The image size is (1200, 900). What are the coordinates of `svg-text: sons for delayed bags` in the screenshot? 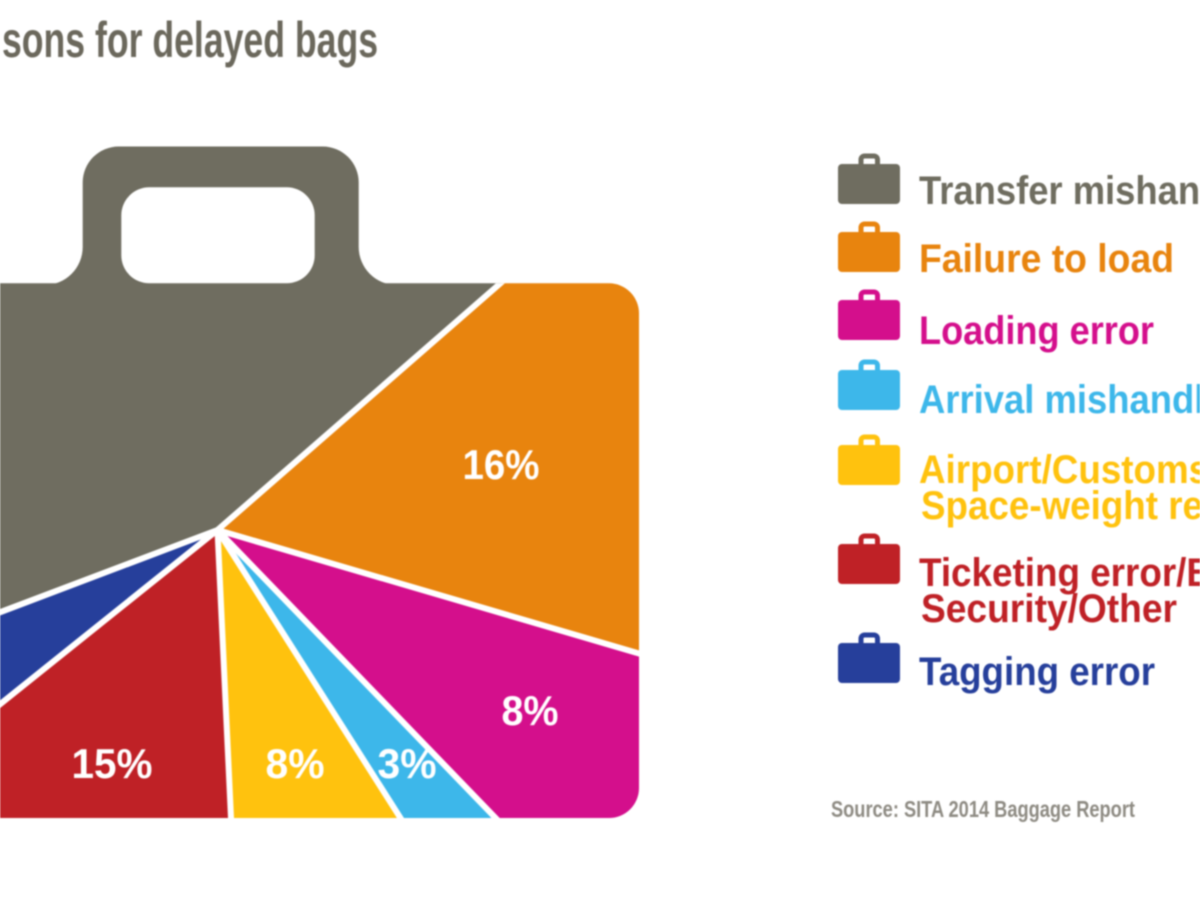 It's located at (190, 40).